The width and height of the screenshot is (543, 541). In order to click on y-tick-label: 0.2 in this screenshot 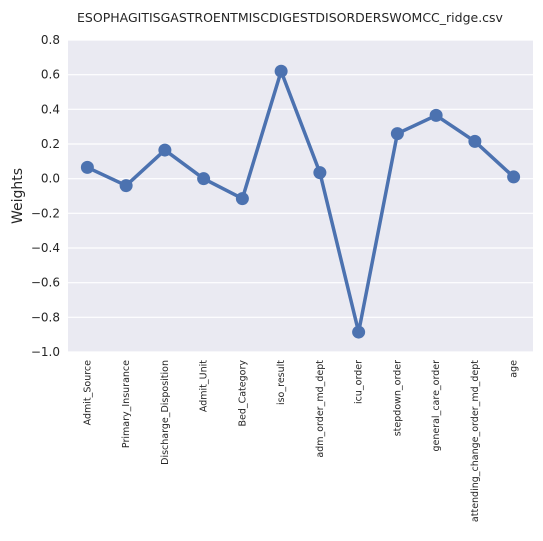, I will do `click(50, 144)`.